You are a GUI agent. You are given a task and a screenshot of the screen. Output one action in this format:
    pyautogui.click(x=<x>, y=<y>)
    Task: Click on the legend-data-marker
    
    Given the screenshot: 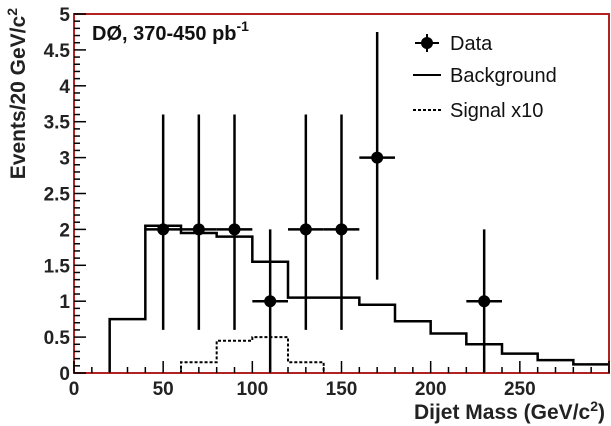 What is the action you would take?
    pyautogui.click(x=427, y=43)
    